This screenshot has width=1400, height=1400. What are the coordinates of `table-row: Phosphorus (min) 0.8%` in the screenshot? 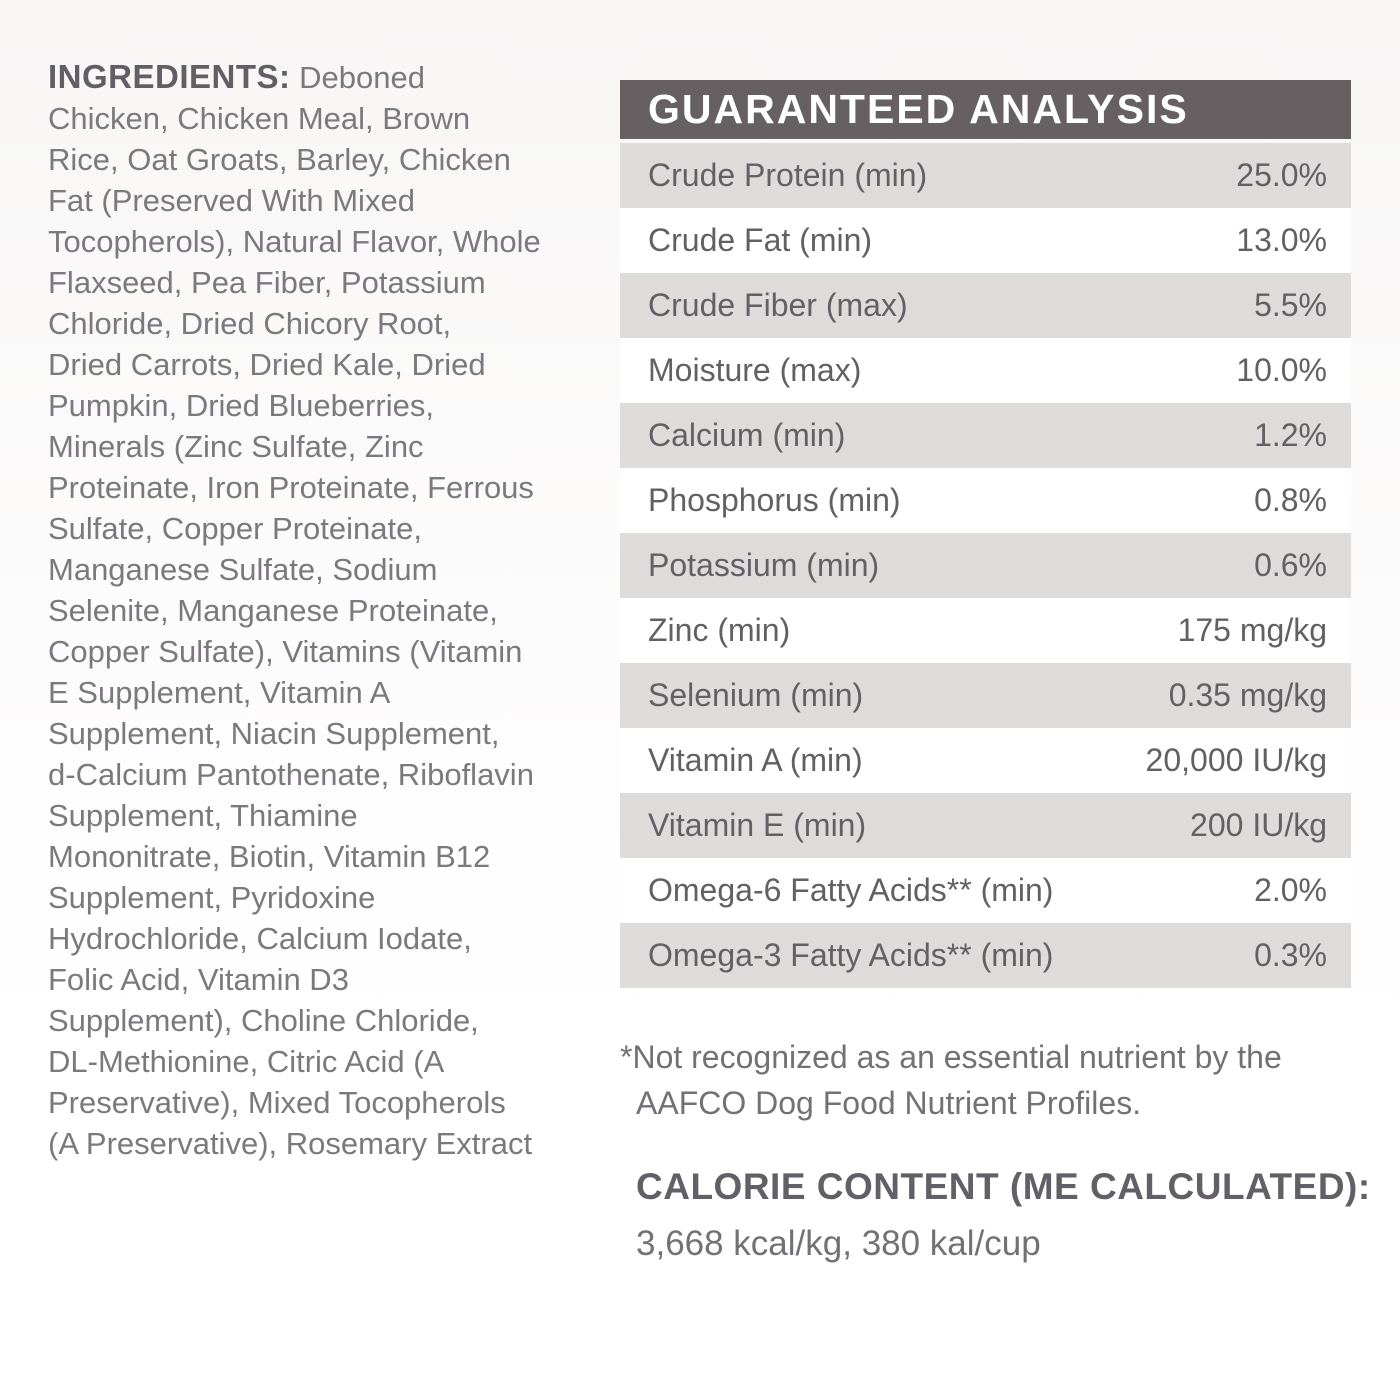 It's located at (985, 500).